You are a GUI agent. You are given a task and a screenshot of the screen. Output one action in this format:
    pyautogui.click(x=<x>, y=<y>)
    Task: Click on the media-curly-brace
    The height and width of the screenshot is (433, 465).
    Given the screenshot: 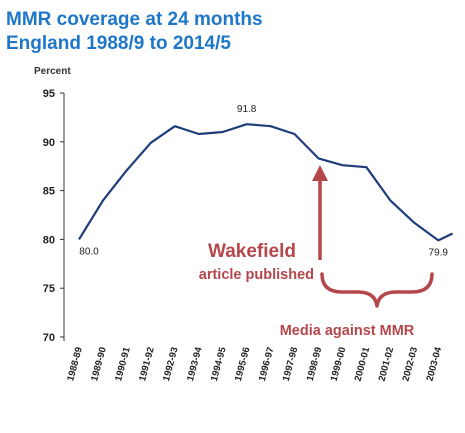 What is the action you would take?
    pyautogui.click(x=377, y=290)
    